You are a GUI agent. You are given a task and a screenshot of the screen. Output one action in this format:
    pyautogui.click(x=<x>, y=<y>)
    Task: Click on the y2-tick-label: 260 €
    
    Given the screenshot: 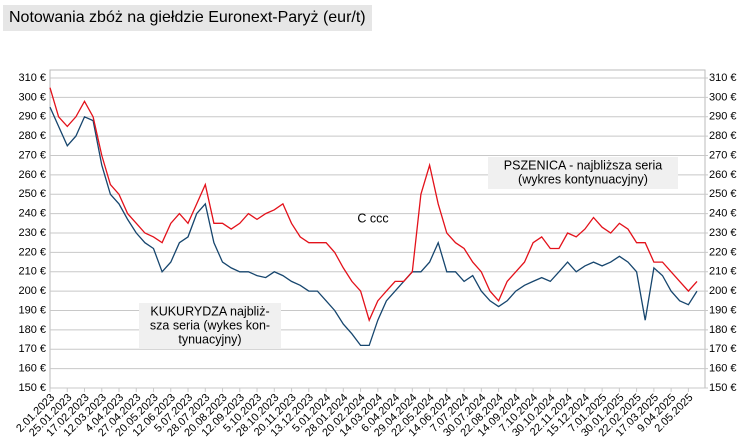 What is the action you would take?
    pyautogui.click(x=723, y=175)
    